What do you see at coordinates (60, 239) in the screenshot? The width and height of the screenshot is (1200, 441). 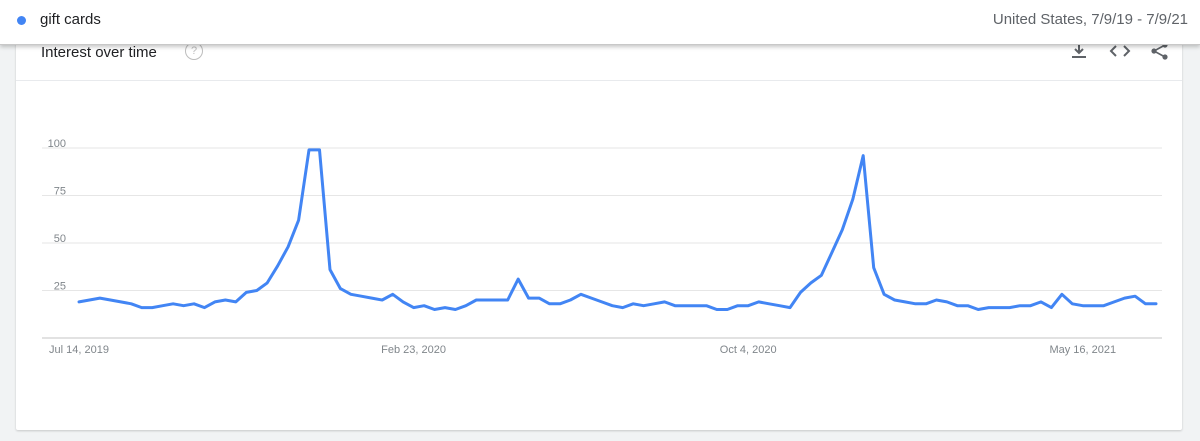 I see `y-tick-label: 50` at bounding box center [60, 239].